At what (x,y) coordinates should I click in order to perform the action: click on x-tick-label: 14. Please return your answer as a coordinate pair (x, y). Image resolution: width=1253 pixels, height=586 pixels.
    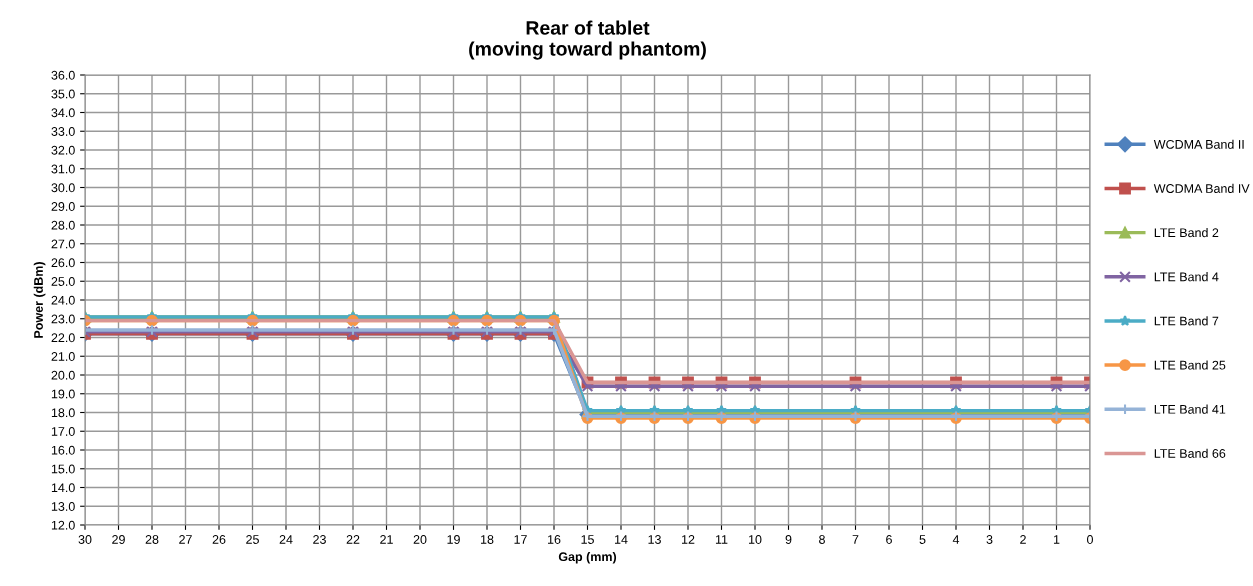
    Looking at the image, I should click on (621, 539).